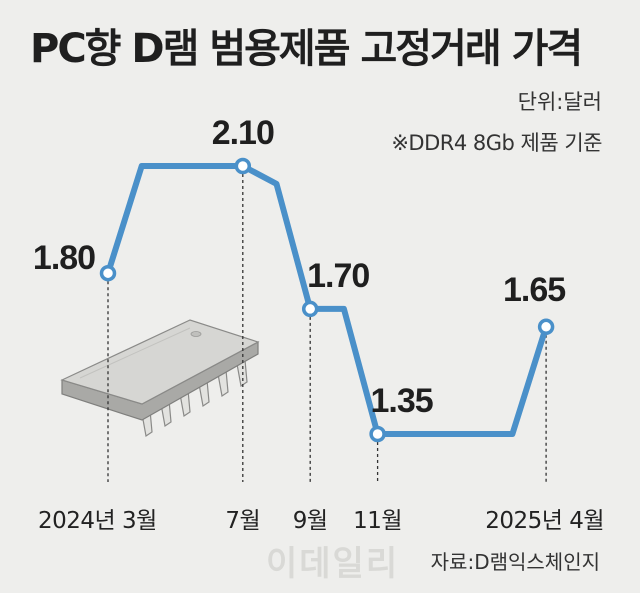 The width and height of the screenshot is (640, 593). What do you see at coordinates (402, 401) in the screenshot?
I see `data-label: 1.35` at bounding box center [402, 401].